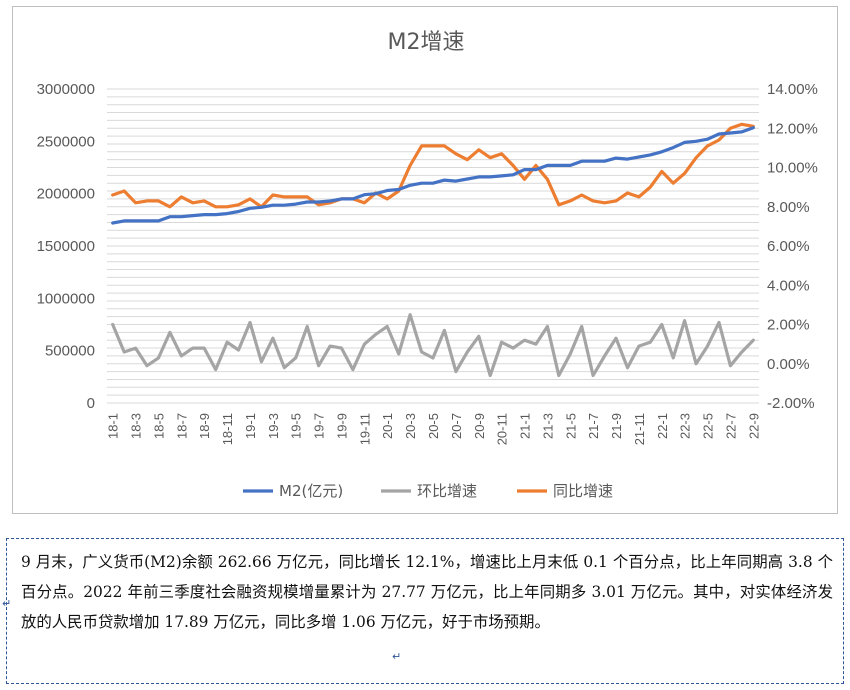  I want to click on x-tick-label: 22-7, so click(730, 426).